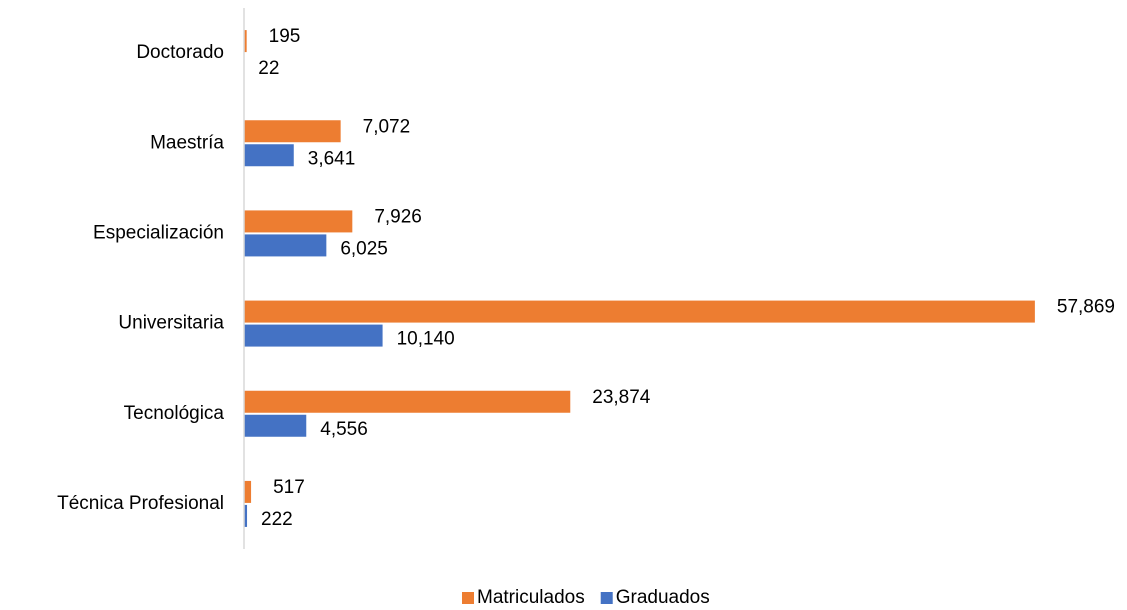  Describe the element at coordinates (285, 36) in the screenshot. I see `value-label: 195` at that location.